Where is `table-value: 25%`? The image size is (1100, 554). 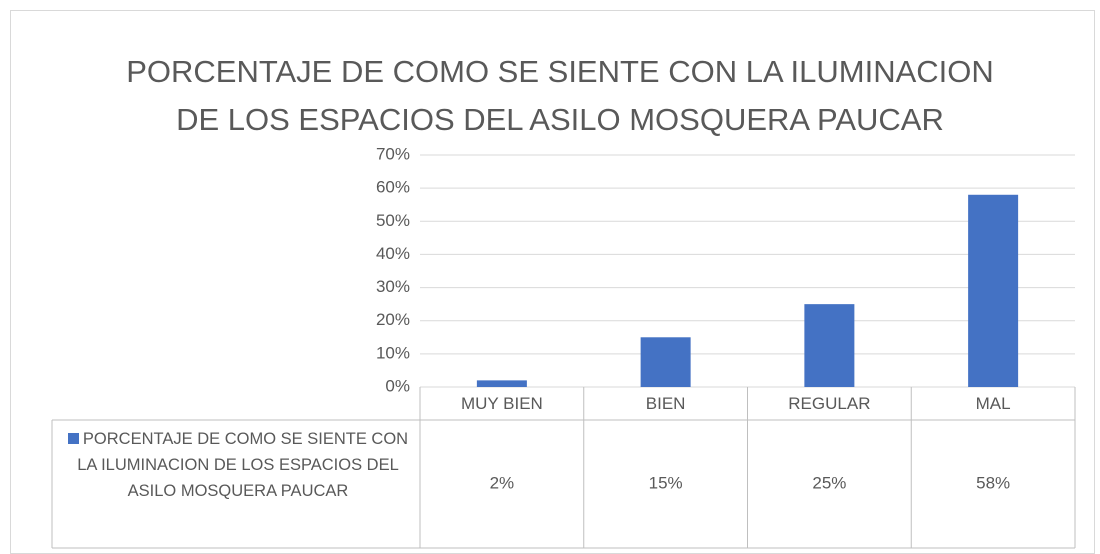
table-value: 25% is located at coordinates (829, 482).